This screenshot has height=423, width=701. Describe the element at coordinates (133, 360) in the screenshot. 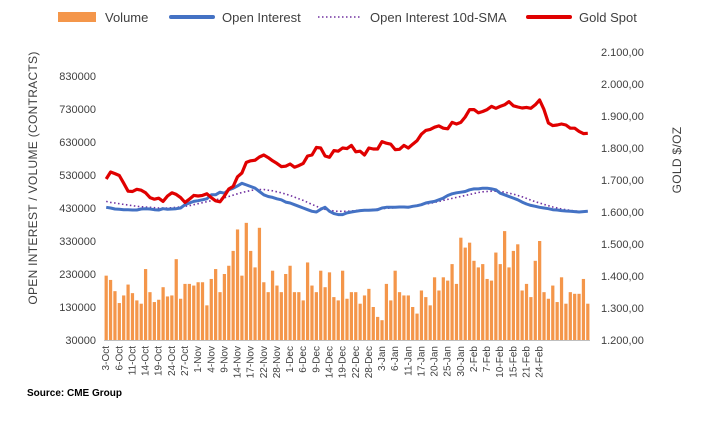

I see `x-tick-label: 11-Oct` at that location.